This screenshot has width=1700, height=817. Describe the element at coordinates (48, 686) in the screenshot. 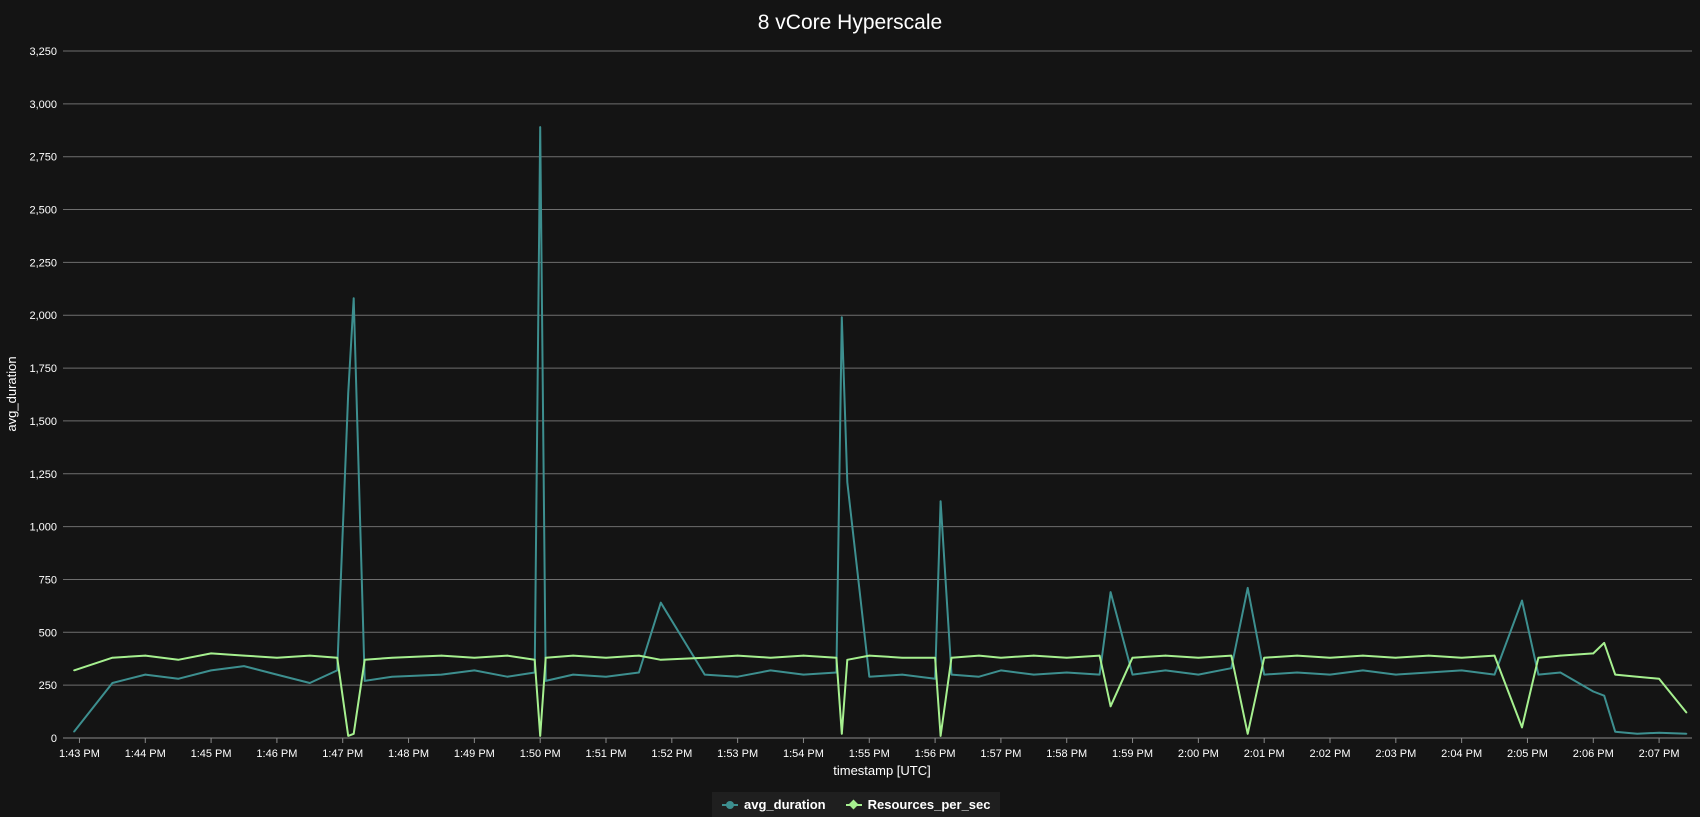

I see `y-tick-label: 250` at that location.